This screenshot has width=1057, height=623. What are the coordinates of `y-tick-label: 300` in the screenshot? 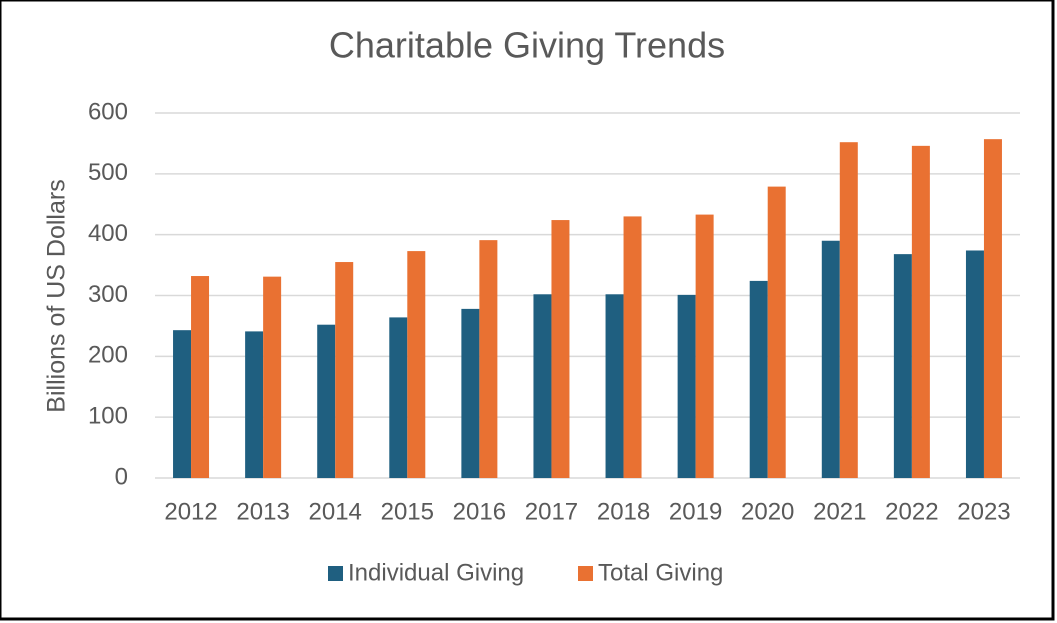 It's located at (108, 294).